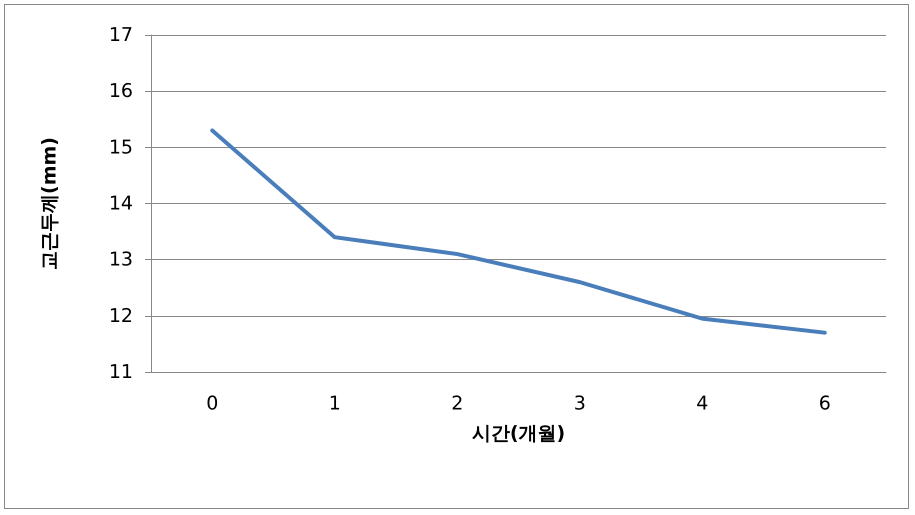  I want to click on y-tick-label: 12, so click(120, 315).